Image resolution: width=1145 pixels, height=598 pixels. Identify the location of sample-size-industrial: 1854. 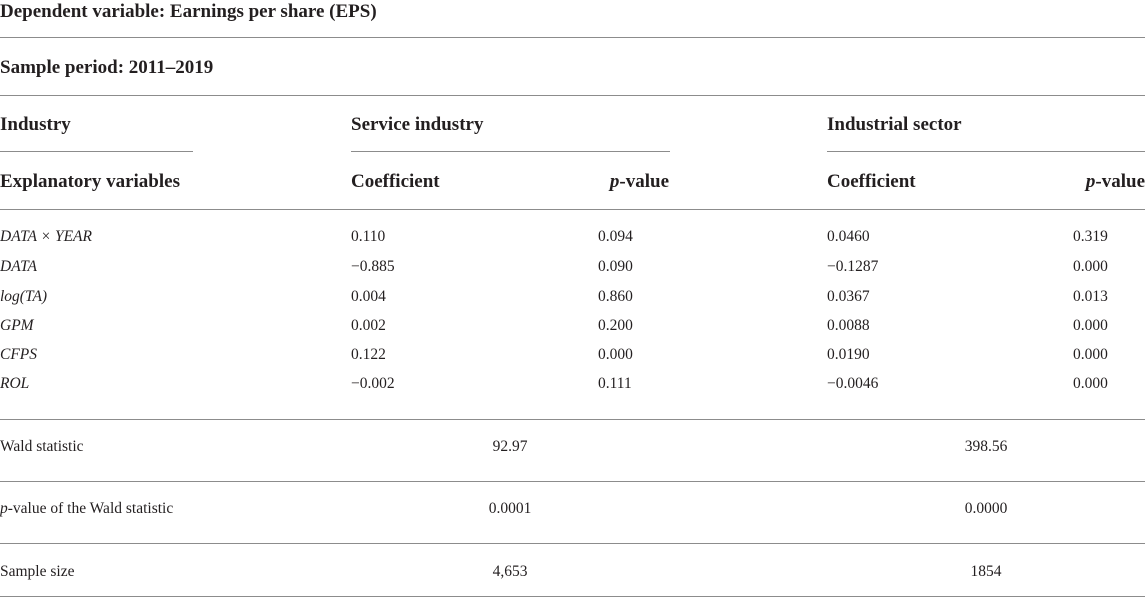
(986, 571).